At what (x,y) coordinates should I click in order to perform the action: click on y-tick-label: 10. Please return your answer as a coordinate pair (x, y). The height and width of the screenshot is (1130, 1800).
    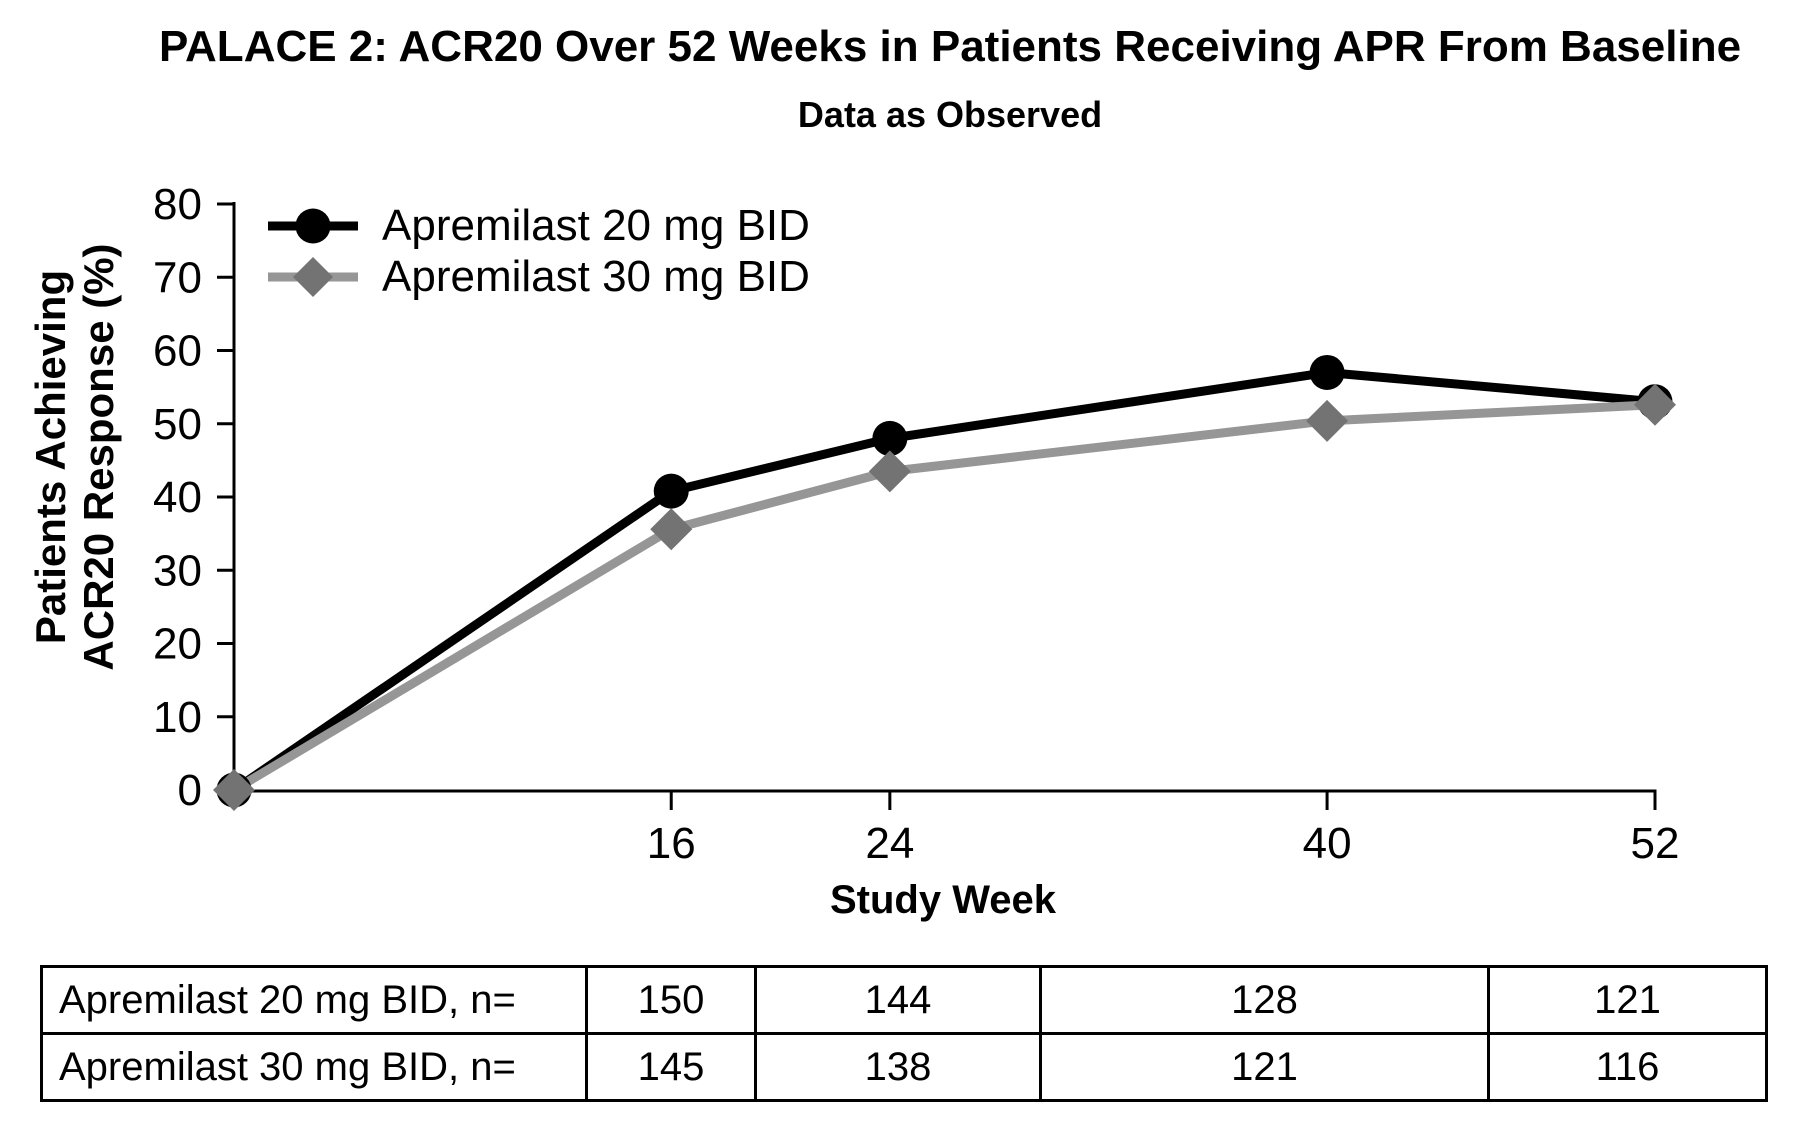
    Looking at the image, I should click on (177, 717).